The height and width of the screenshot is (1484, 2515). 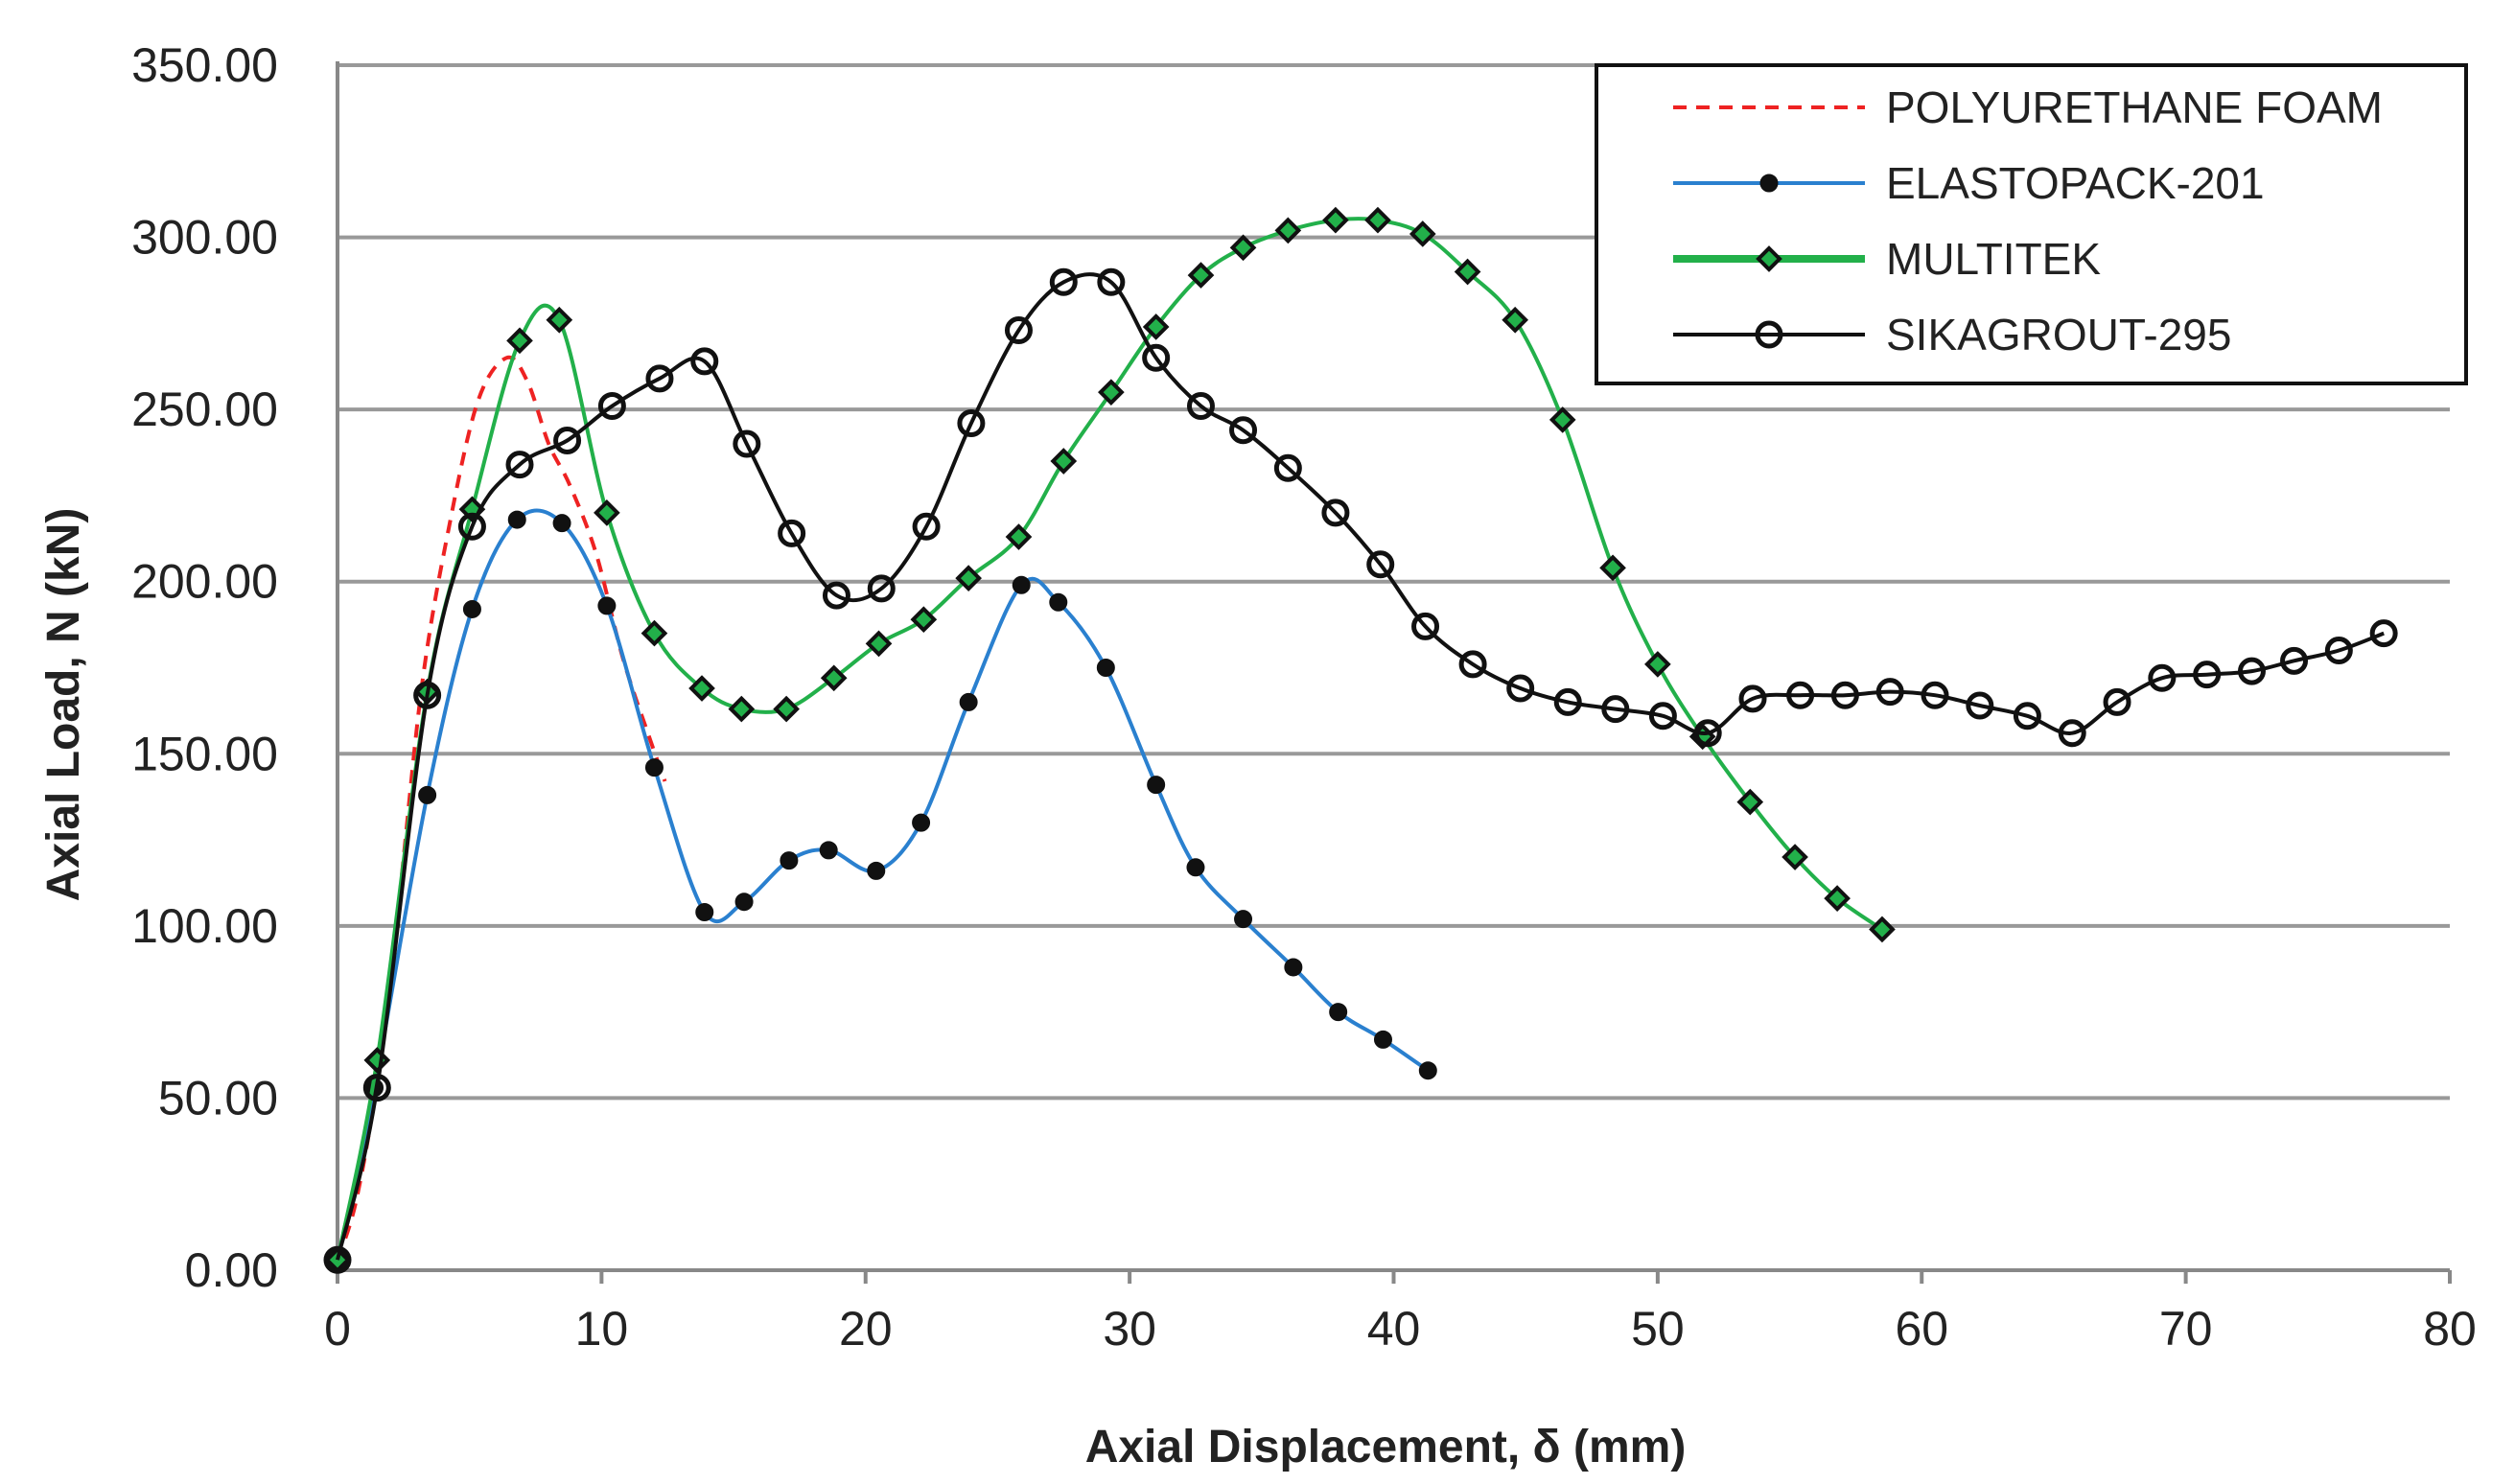 I want to click on y-tick-label: 0.00, so click(x=231, y=1270).